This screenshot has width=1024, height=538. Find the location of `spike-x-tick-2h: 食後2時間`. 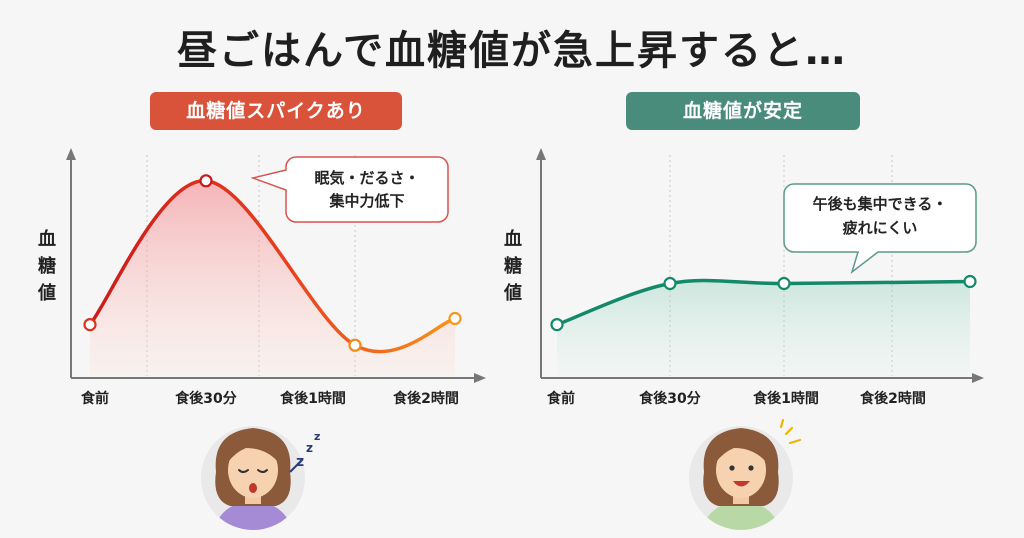

spike-x-tick-2h: 食後2時間 is located at coordinates (426, 399).